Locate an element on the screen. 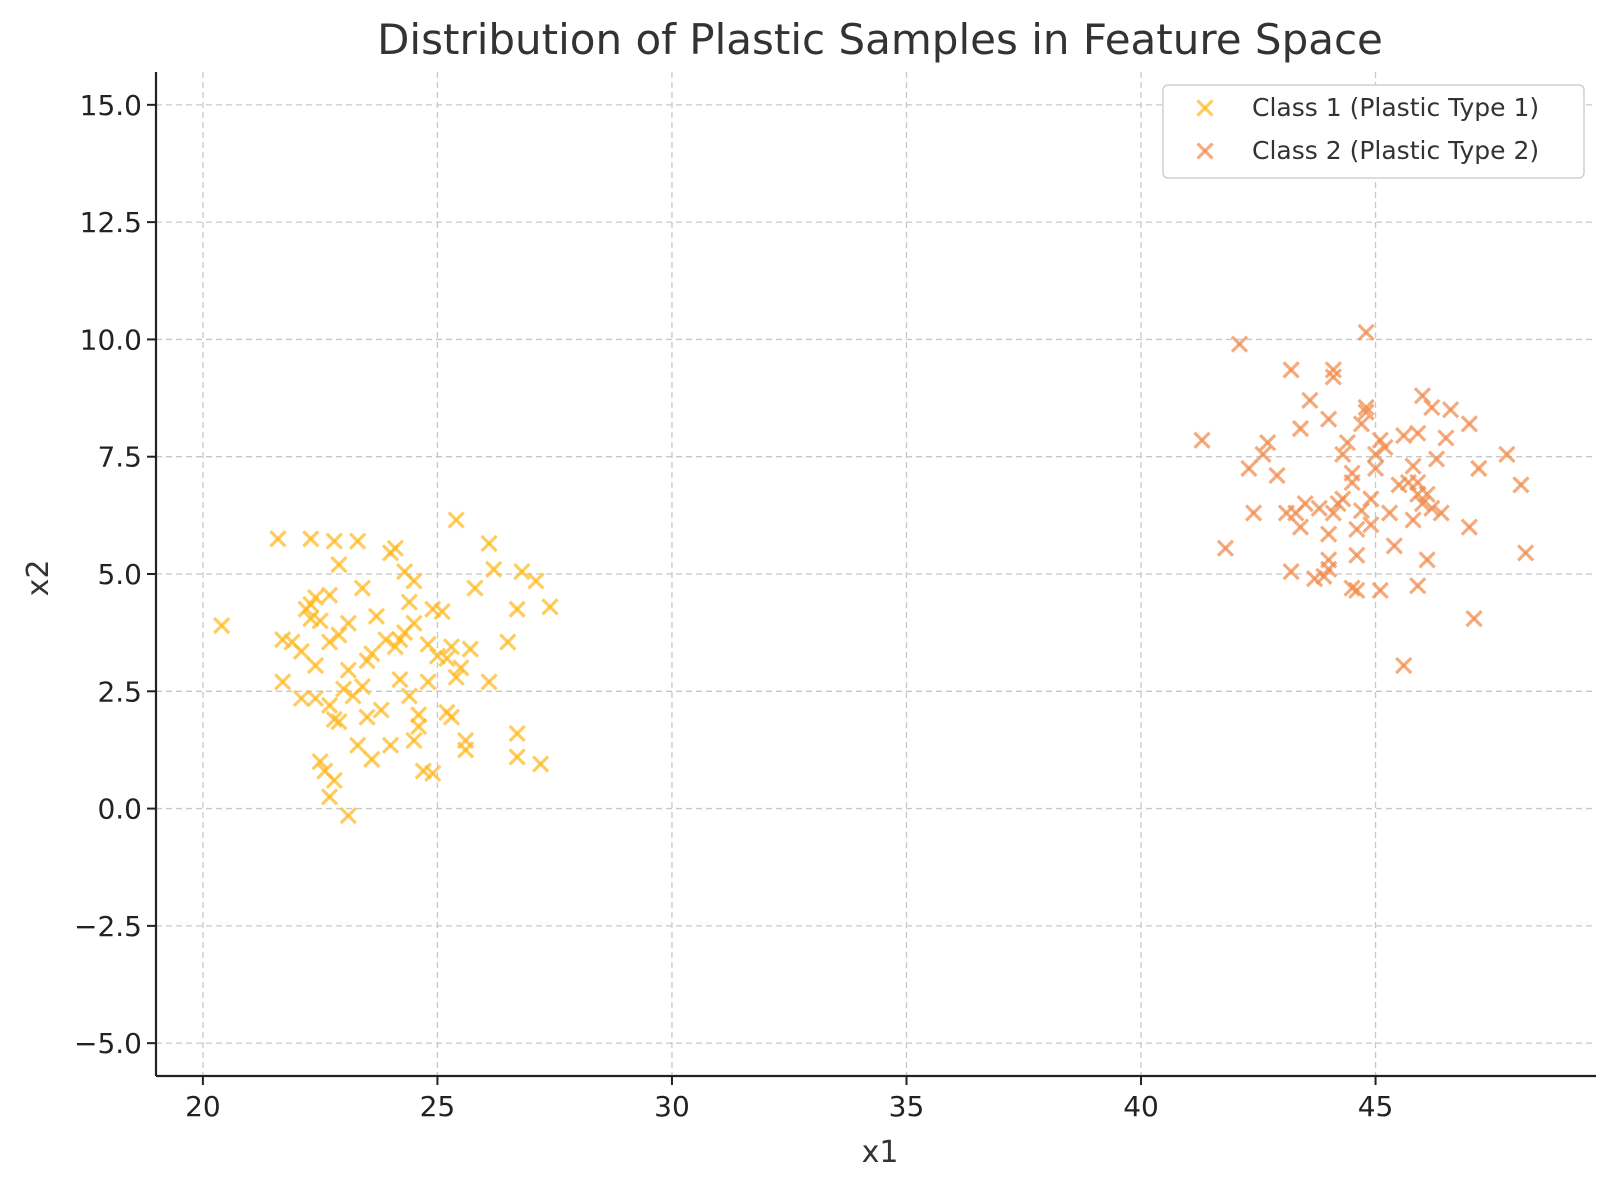 Image resolution: width=1612 pixels, height=1180 pixels. y-tick-label: 7.5 is located at coordinates (119, 457).